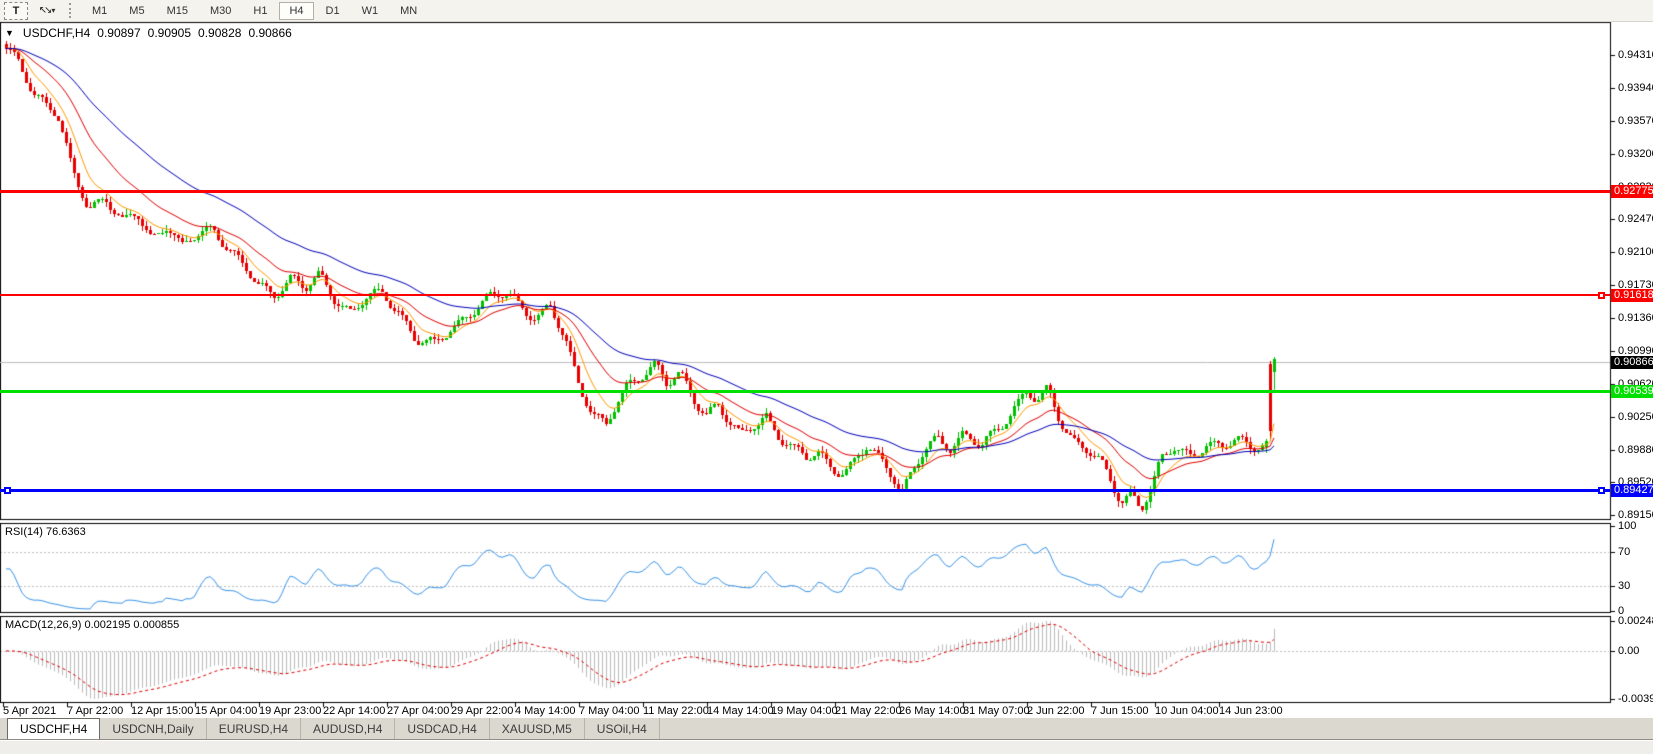 This screenshot has height=754, width=1653. Describe the element at coordinates (53, 10) in the screenshot. I see `chevron-down-icon: ▾` at that location.